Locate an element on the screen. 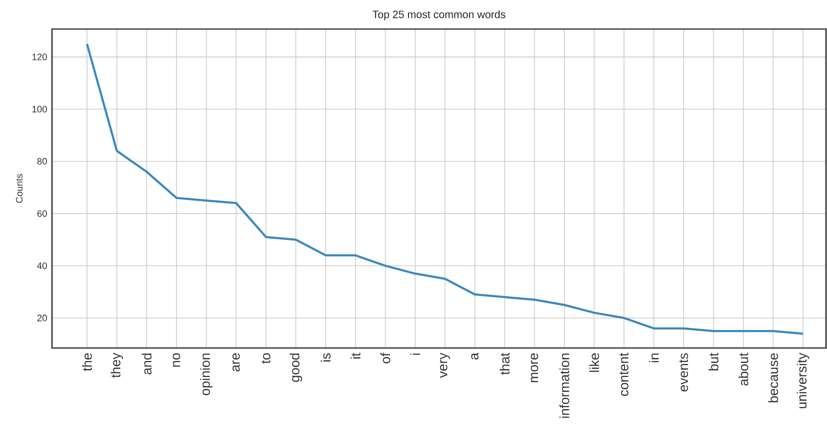 This screenshot has height=428, width=827. x-tick-label: of is located at coordinates (385, 358).